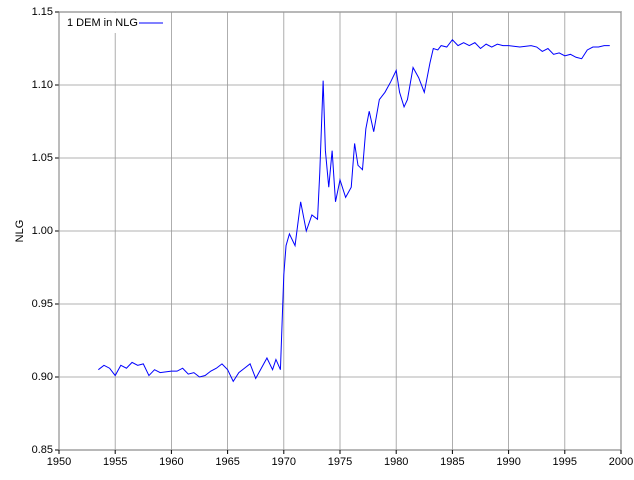  Describe the element at coordinates (396, 462) in the screenshot. I see `x-tick-label: 1980` at that location.